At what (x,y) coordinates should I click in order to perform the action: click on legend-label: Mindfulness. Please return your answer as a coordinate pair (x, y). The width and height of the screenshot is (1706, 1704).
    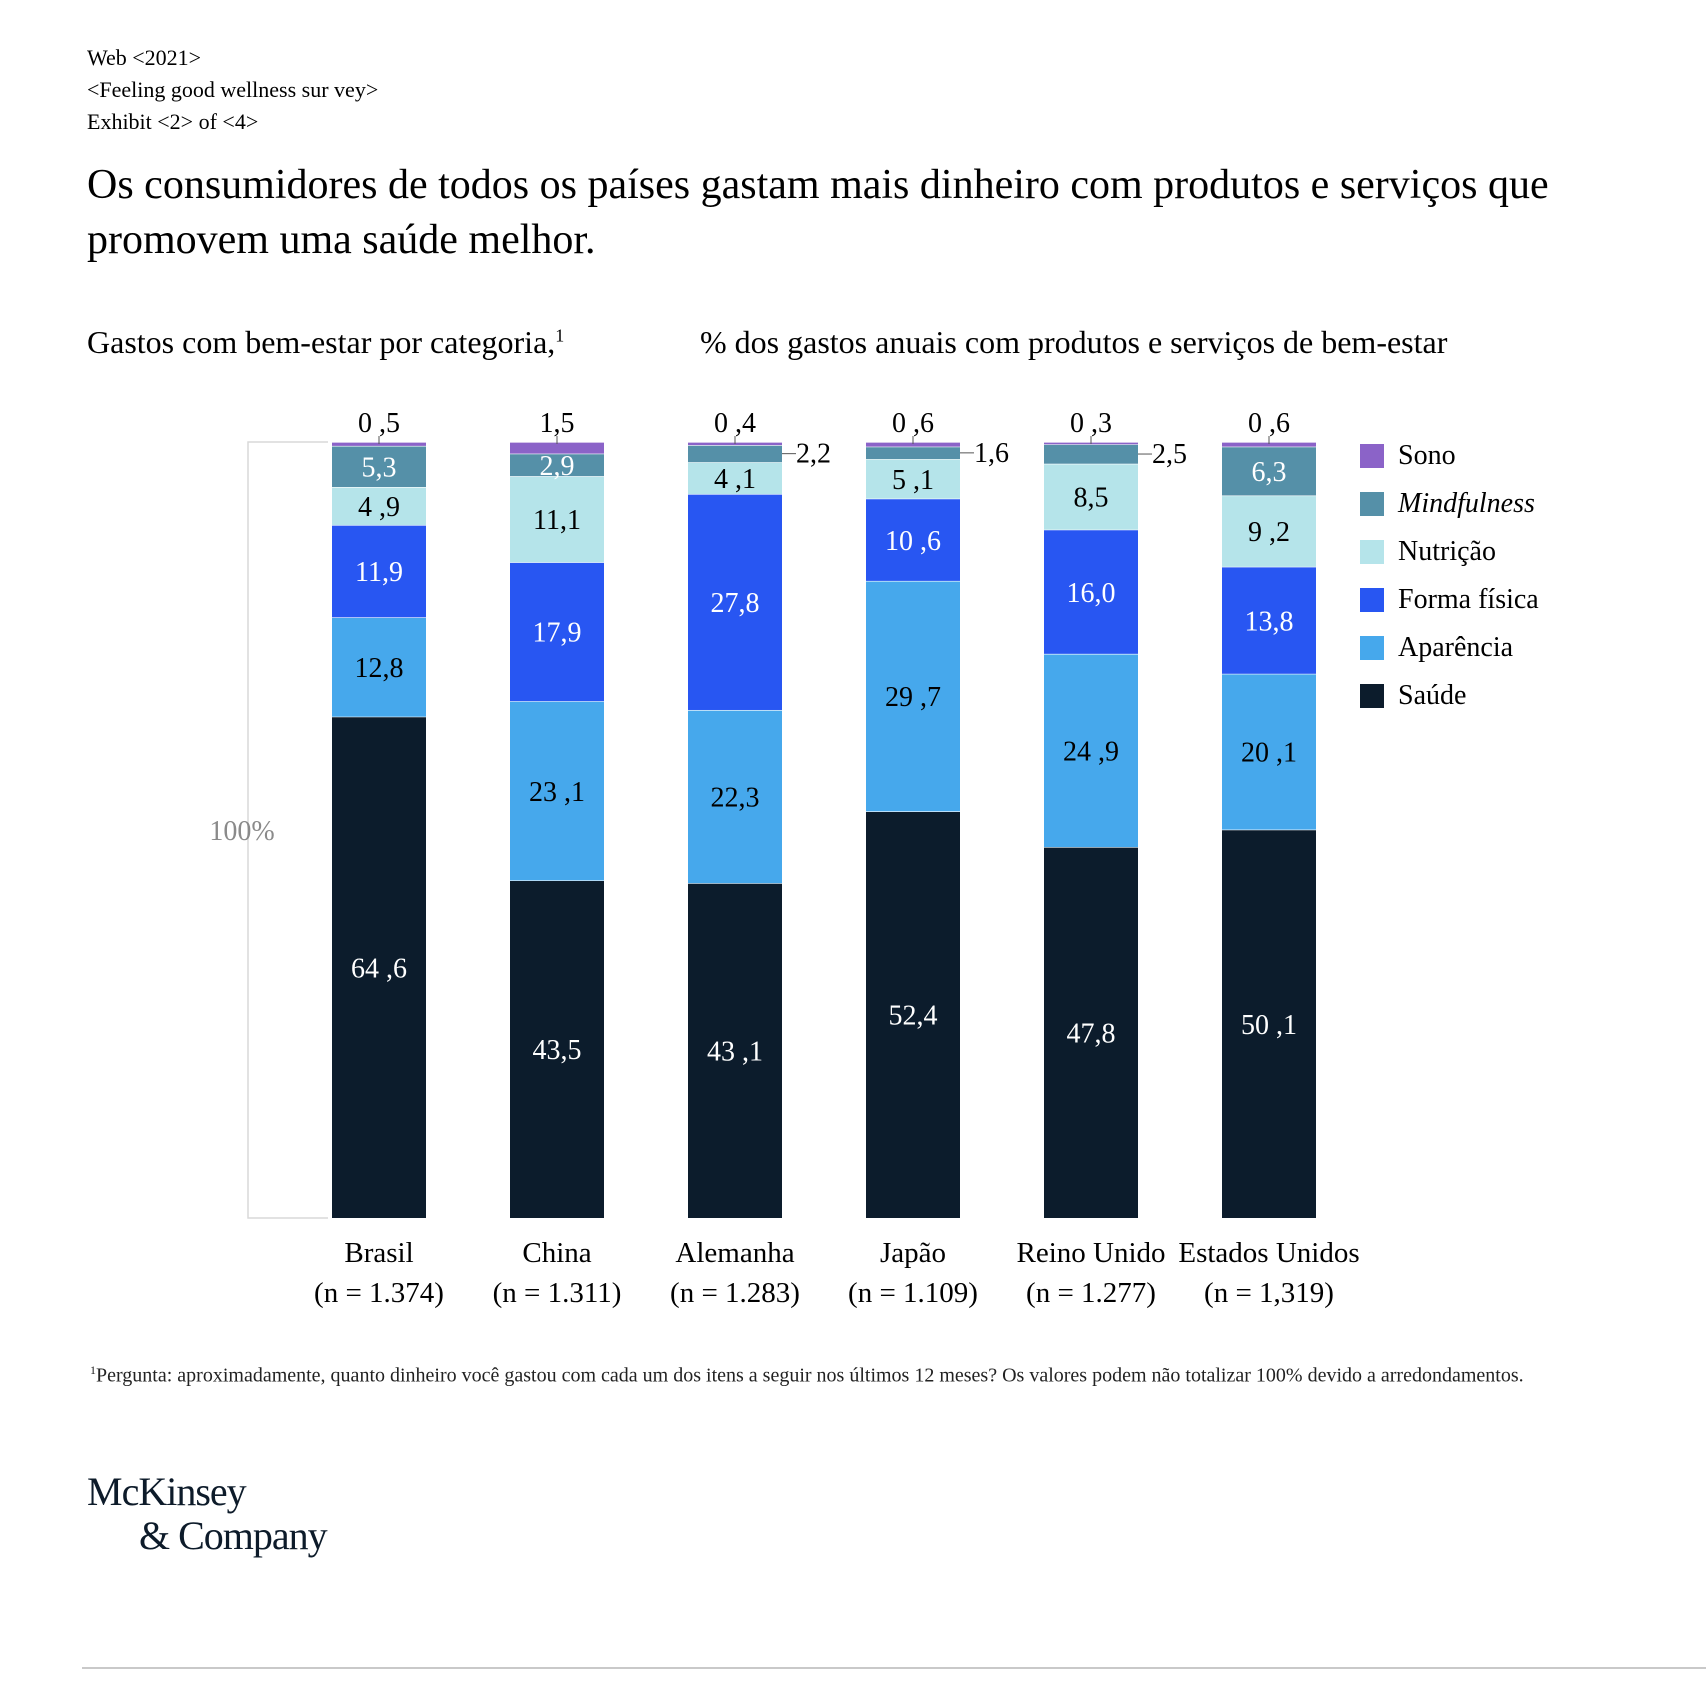
    Looking at the image, I should click on (1466, 503).